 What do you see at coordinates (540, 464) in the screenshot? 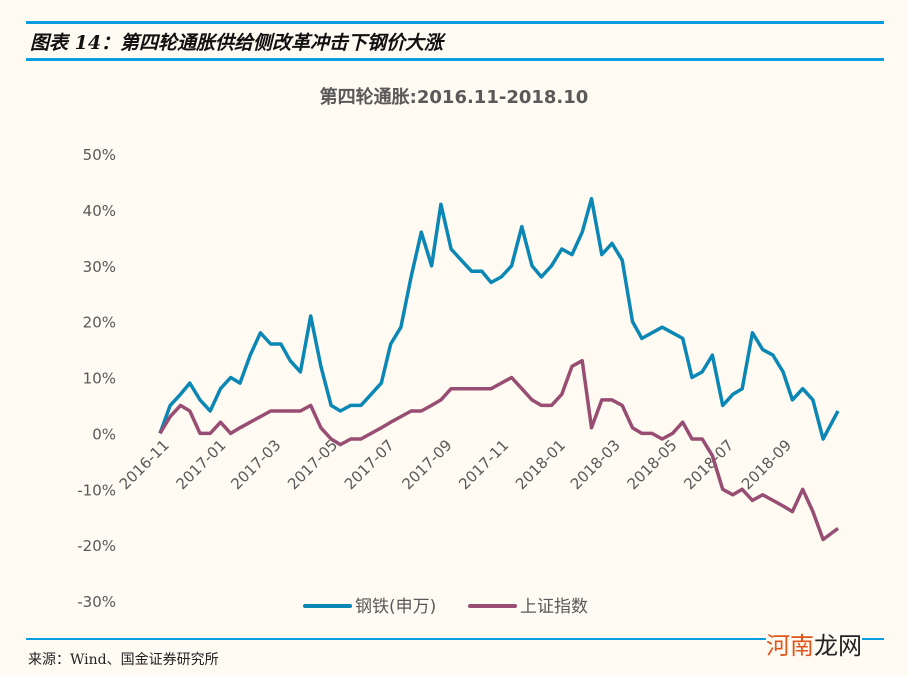
I see `x-tick-label: 2018-01` at bounding box center [540, 464].